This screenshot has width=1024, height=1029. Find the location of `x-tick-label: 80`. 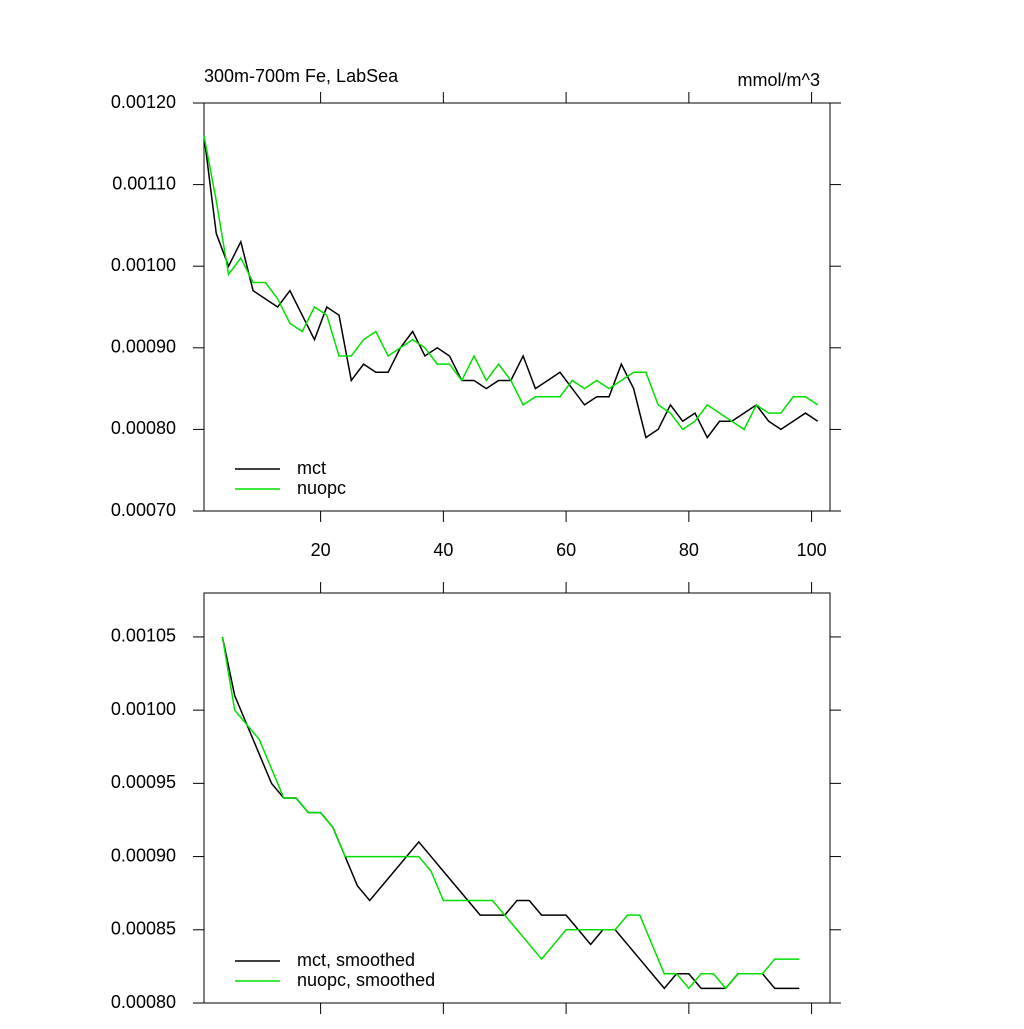

x-tick-label: 80 is located at coordinates (689, 550).